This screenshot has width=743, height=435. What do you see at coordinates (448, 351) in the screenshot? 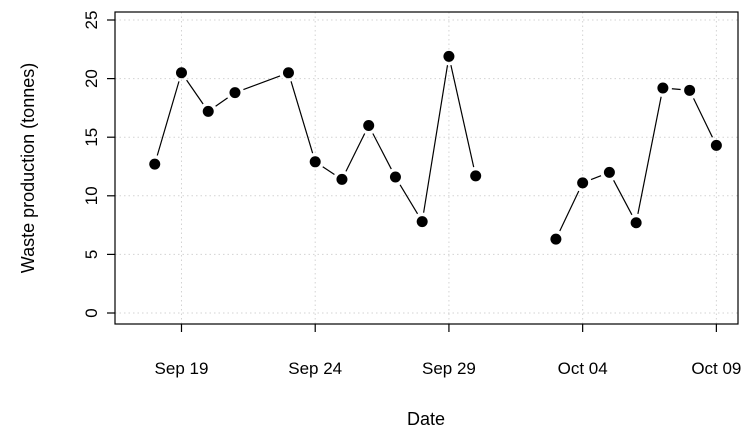
I see `x-axis: Sep 19 Sep 24 Sep 29 Oct 04 Oct 09` at bounding box center [448, 351].